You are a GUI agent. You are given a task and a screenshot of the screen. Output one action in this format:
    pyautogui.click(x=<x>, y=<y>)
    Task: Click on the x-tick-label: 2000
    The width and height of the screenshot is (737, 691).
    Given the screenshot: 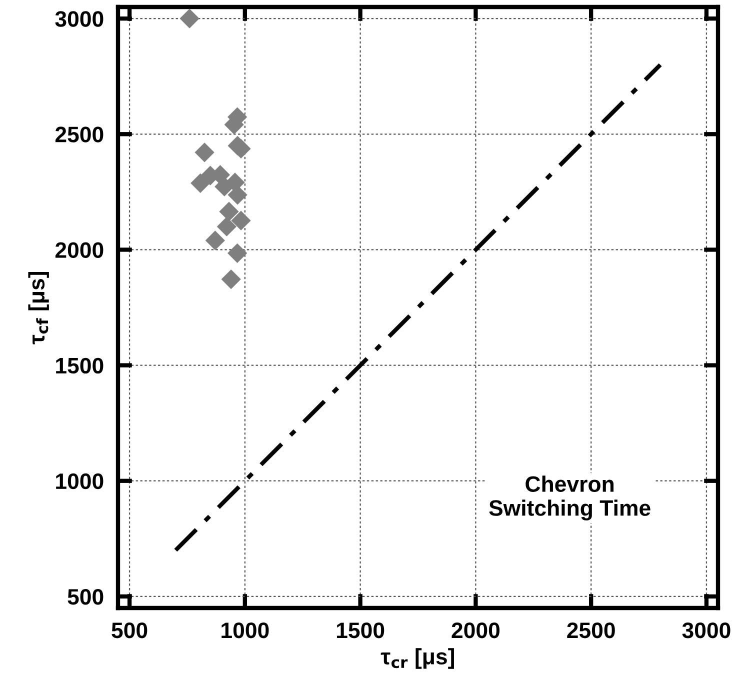 What is the action you would take?
    pyautogui.click(x=476, y=630)
    